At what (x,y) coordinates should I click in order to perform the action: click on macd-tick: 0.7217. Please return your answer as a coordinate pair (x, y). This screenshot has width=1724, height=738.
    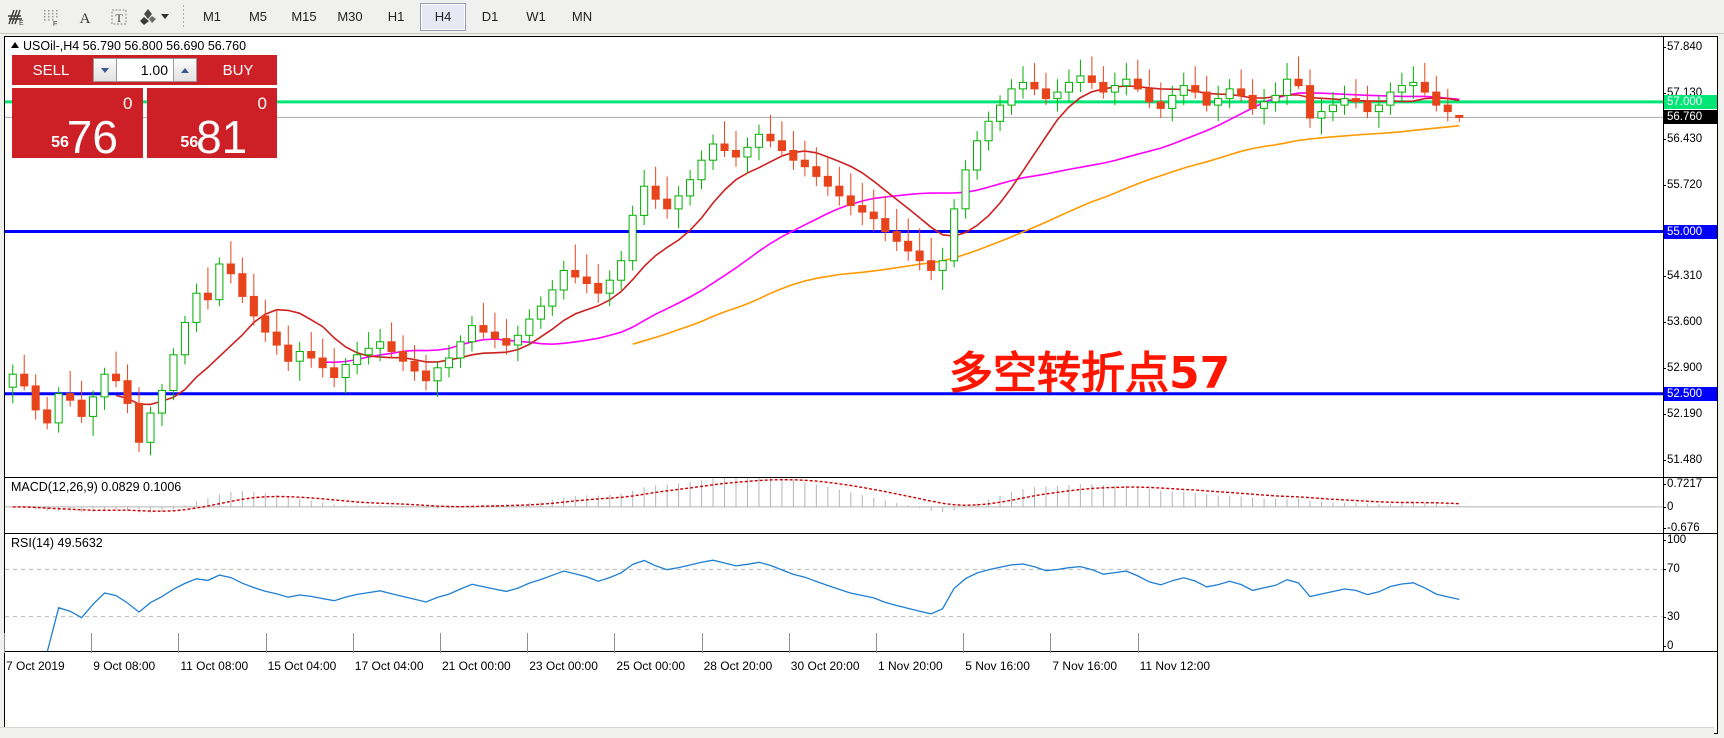
    Looking at the image, I should click on (1682, 484).